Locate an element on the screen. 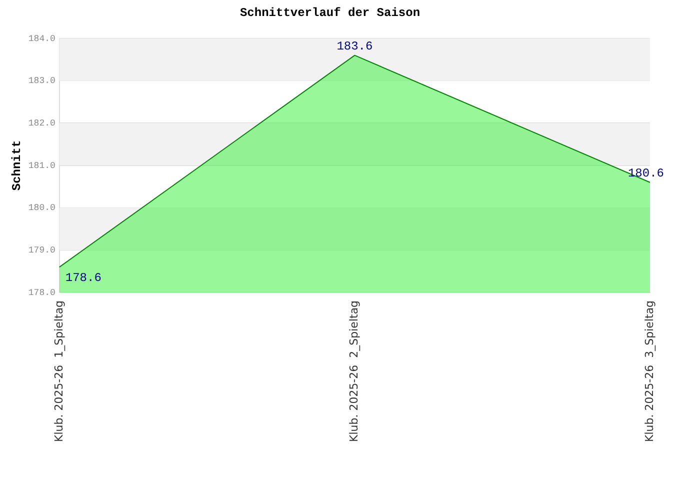  x-tick-label: Klub. 2025-26 2_Spieltag is located at coordinates (354, 371).